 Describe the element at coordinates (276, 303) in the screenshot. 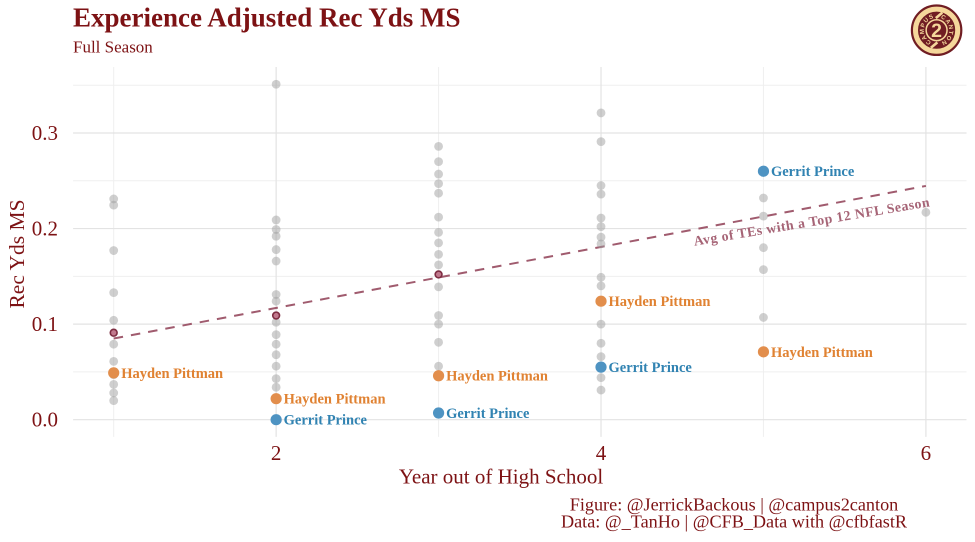

I see `average-points` at that location.